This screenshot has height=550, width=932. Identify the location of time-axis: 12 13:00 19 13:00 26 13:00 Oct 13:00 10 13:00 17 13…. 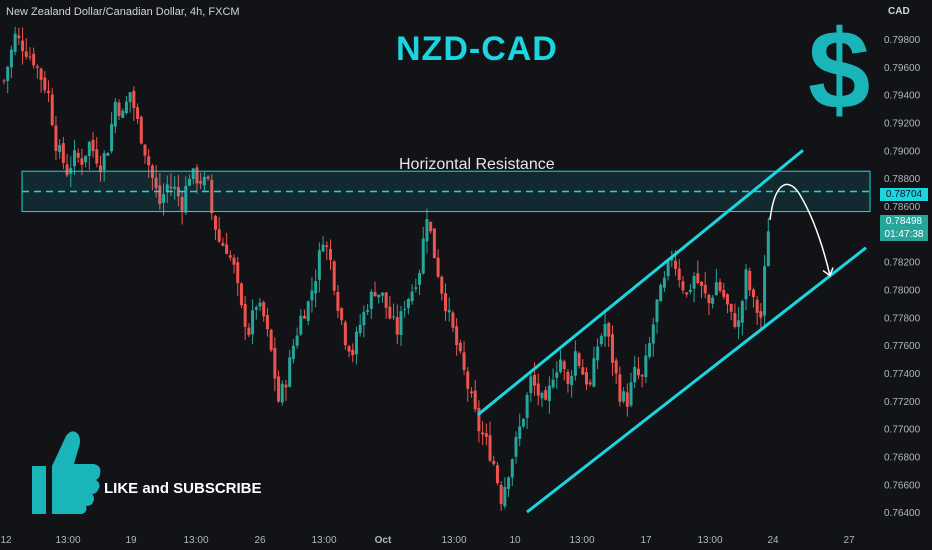
(427, 540).